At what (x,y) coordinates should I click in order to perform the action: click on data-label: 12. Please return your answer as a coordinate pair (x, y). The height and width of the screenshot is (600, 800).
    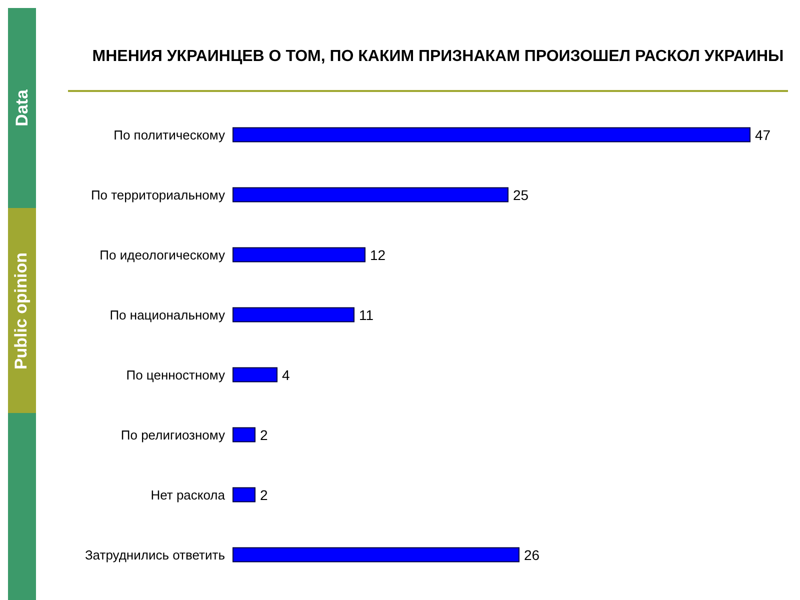
    Looking at the image, I should click on (378, 254).